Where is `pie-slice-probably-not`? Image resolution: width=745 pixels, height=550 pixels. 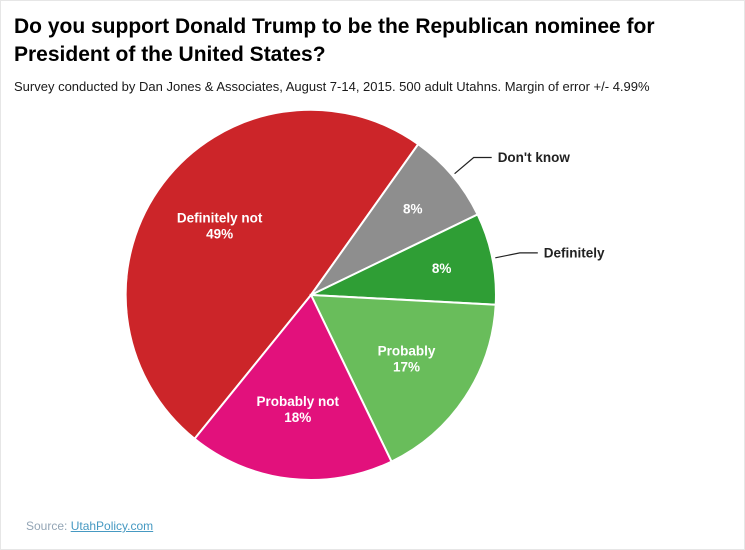
pie-slice-probably-not is located at coordinates (293, 387).